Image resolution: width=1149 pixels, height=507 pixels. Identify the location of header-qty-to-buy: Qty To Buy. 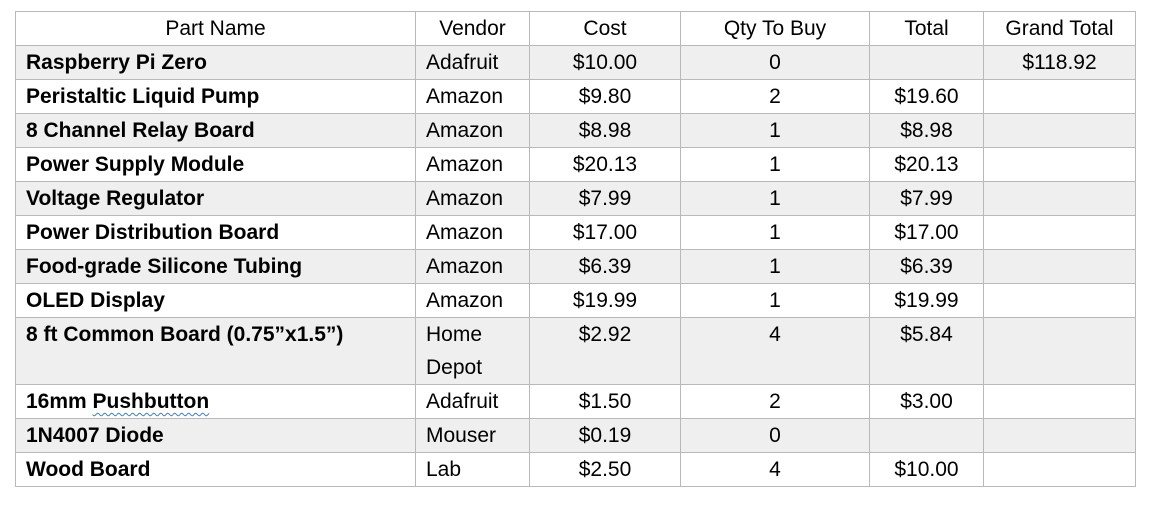
(775, 28).